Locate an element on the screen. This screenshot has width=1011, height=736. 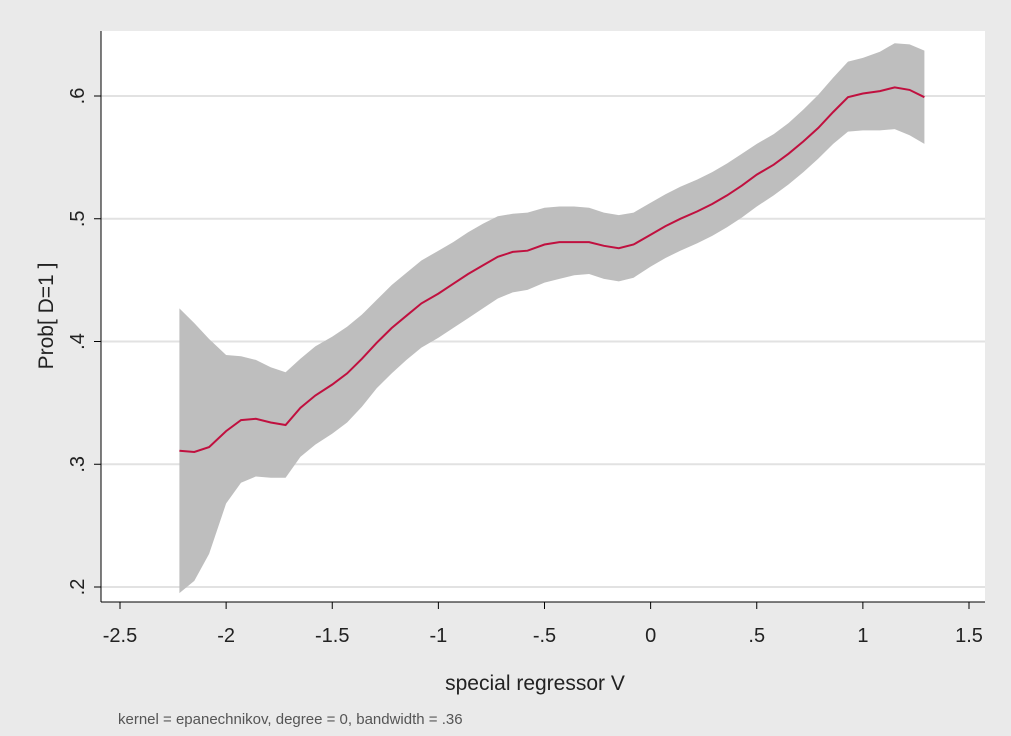
x-tick-label: -1 is located at coordinates (438, 636).